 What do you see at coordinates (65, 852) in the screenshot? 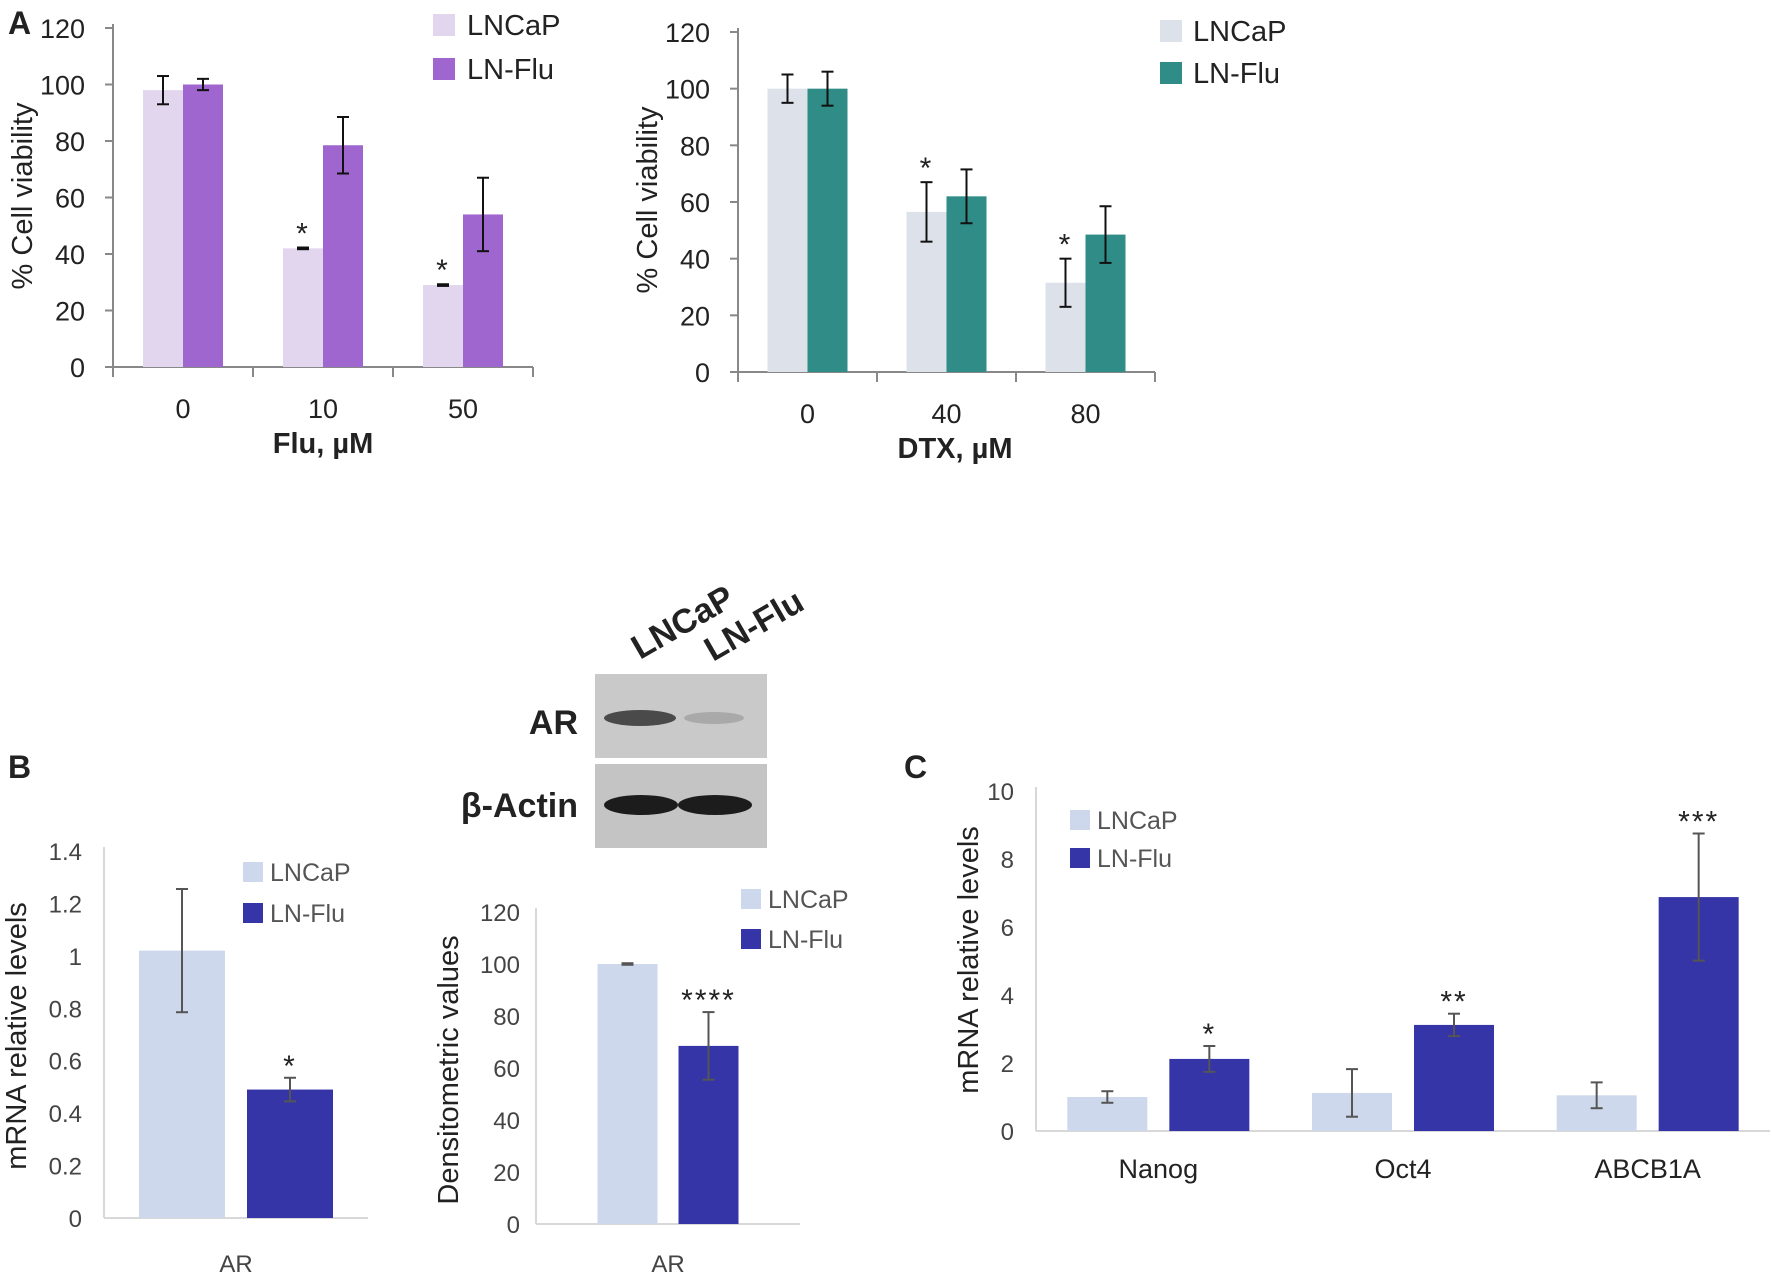
I see `y-tick-label: 1.4` at bounding box center [65, 852].